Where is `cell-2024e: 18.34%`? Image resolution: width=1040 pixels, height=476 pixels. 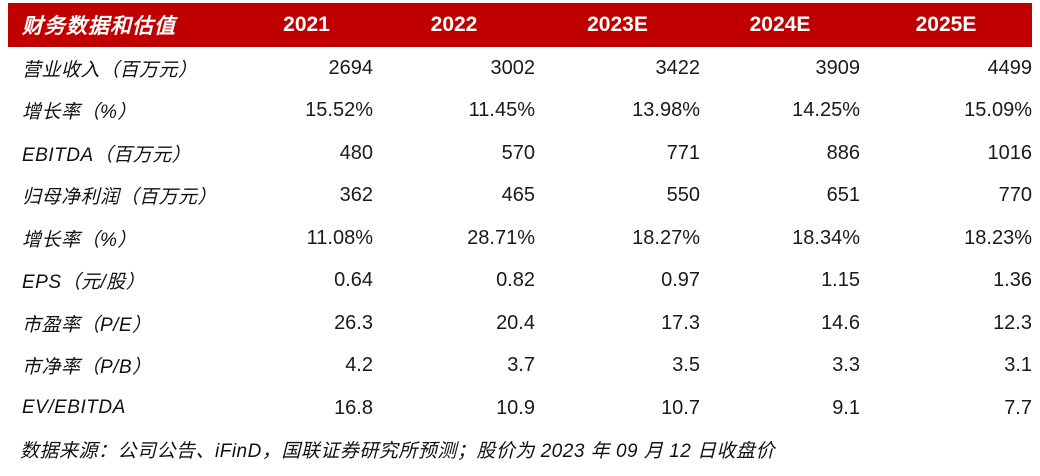 cell-2024e: 18.34% is located at coordinates (826, 237).